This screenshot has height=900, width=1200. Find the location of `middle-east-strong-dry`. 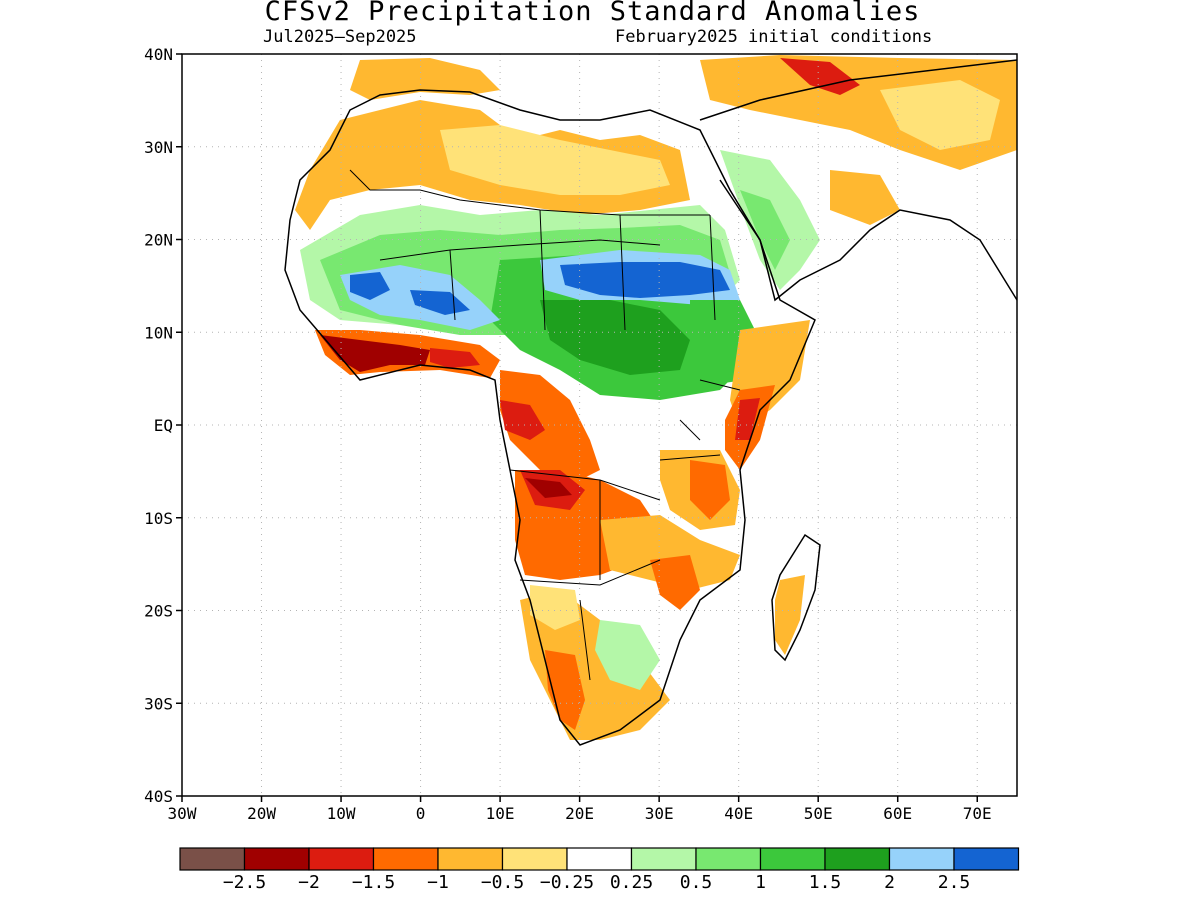

middle-east-strong-dry is located at coordinates (820, 76).